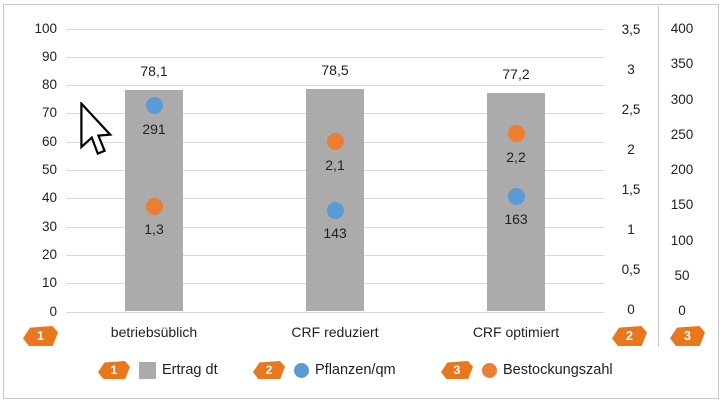  Describe the element at coordinates (335, 233) in the screenshot. I see `data-point-label: 143` at that location.